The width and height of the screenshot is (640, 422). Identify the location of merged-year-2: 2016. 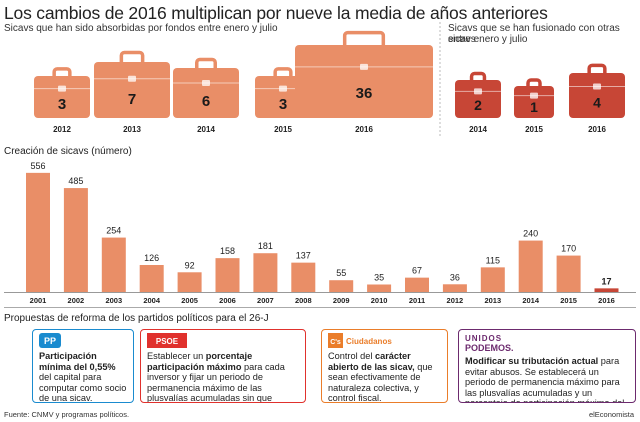
(597, 129).